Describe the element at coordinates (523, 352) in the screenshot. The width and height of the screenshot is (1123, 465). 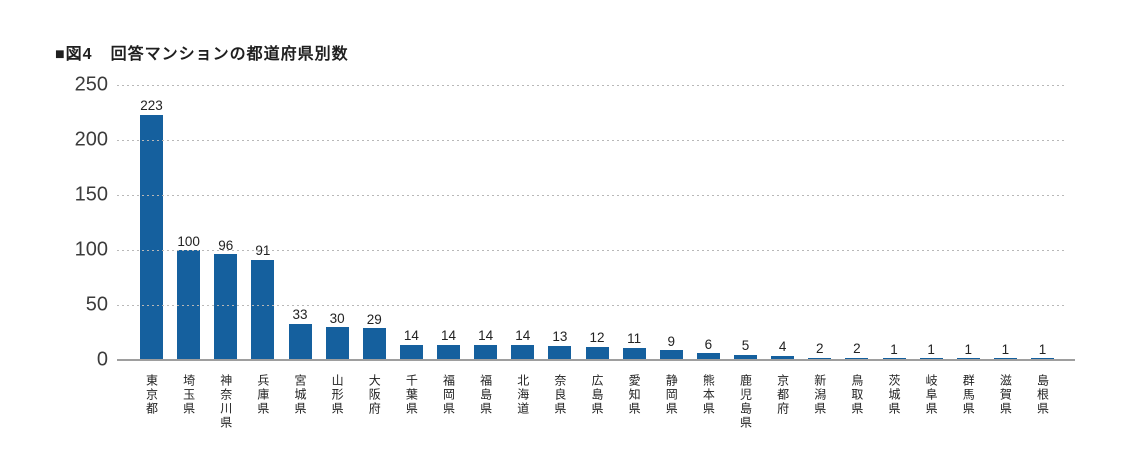
I see `bar-北海道` at that location.